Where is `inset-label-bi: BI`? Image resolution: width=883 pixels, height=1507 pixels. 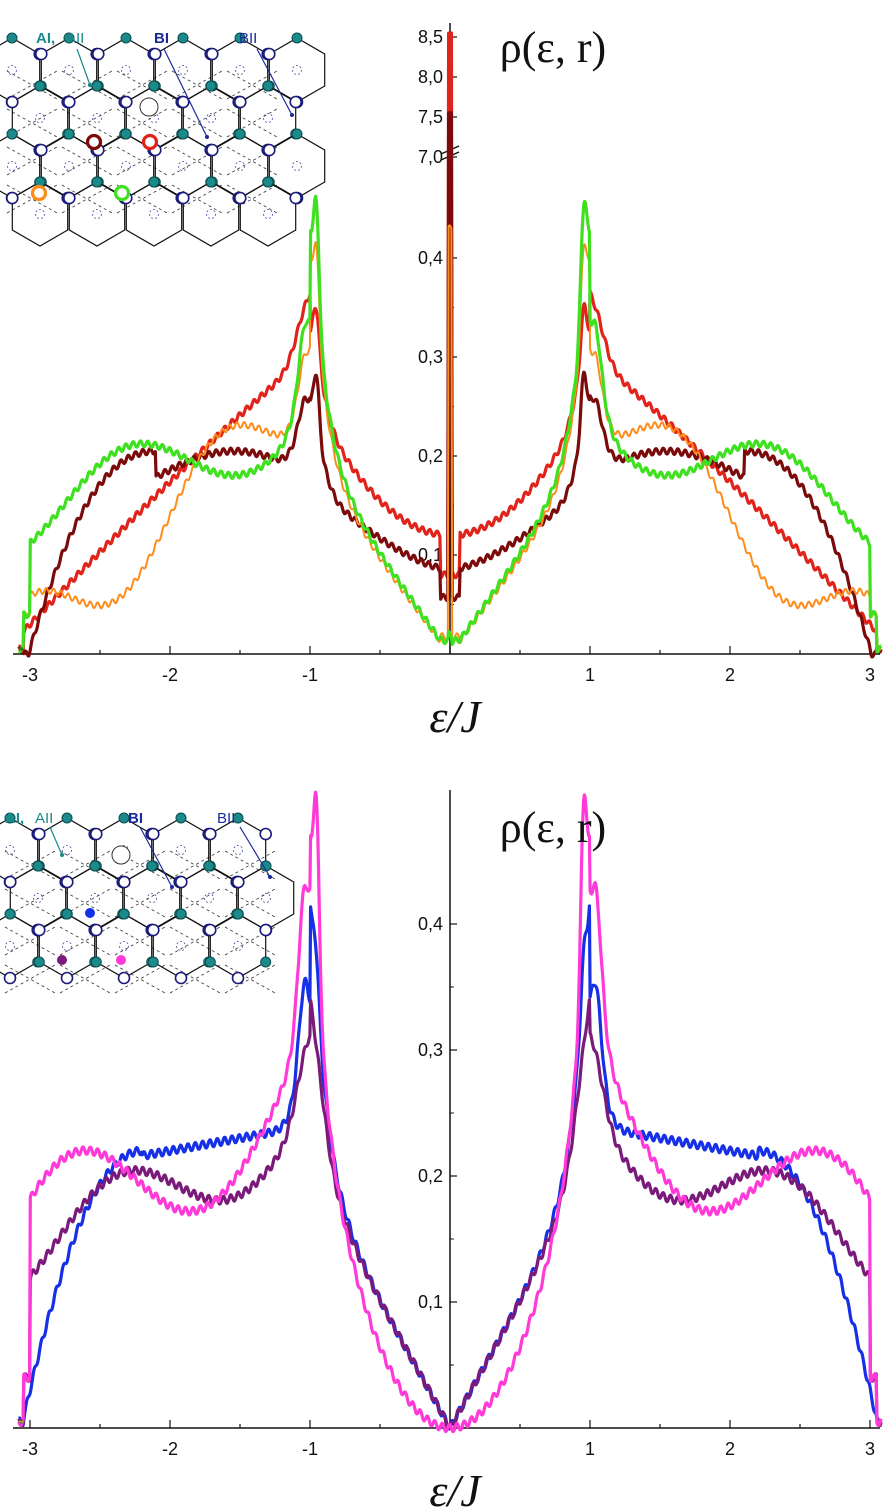
inset-label-bi: BI is located at coordinates (135, 818).